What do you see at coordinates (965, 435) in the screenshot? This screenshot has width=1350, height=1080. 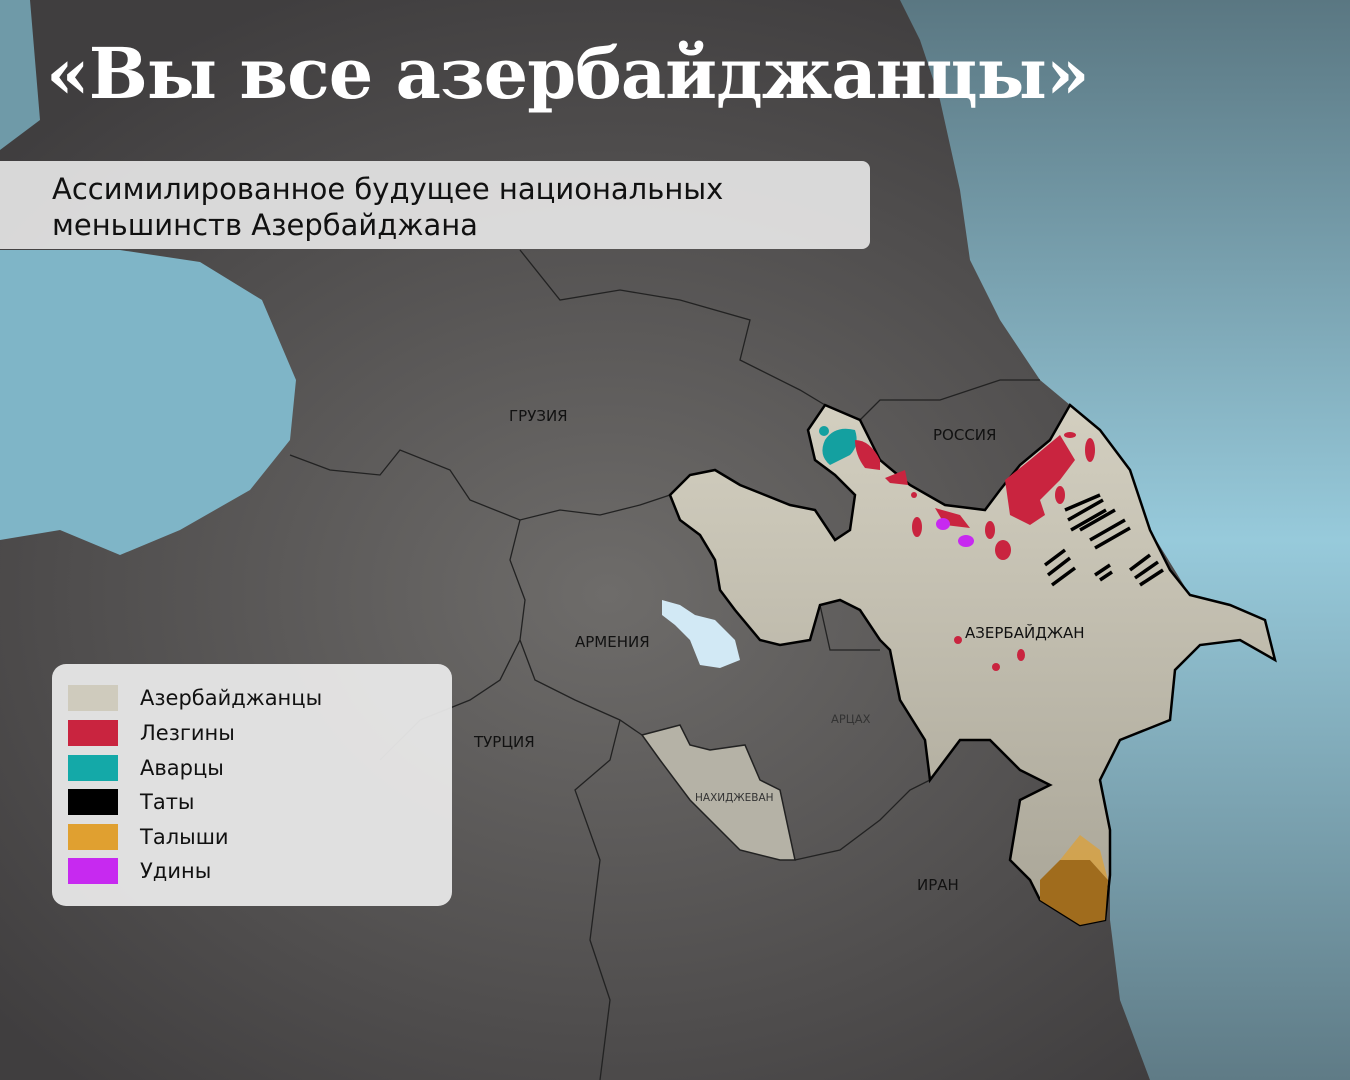 I see `label-russia: РОССИЯ` at bounding box center [965, 435].